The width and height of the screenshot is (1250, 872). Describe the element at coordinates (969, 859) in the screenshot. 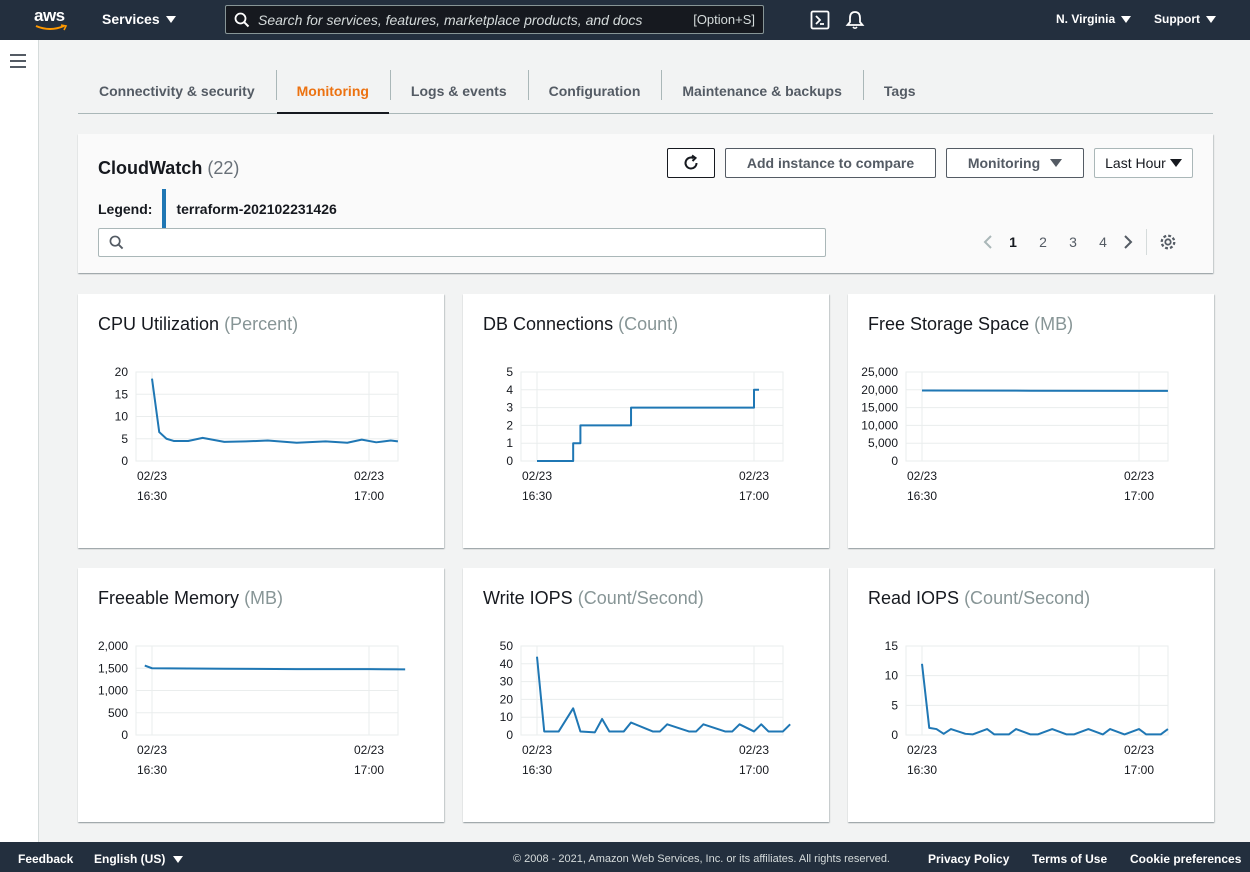

I see `privacy-policy-link: Privacy Policy` at that location.